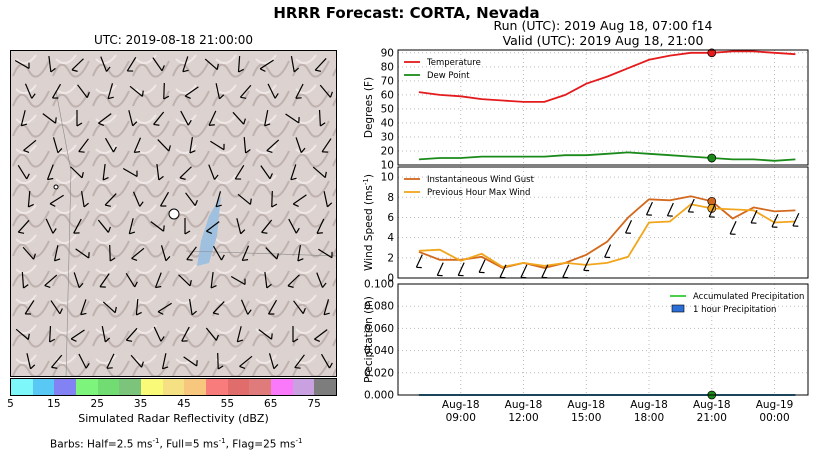  I want to click on y-tick-label: 30, so click(387, 137).